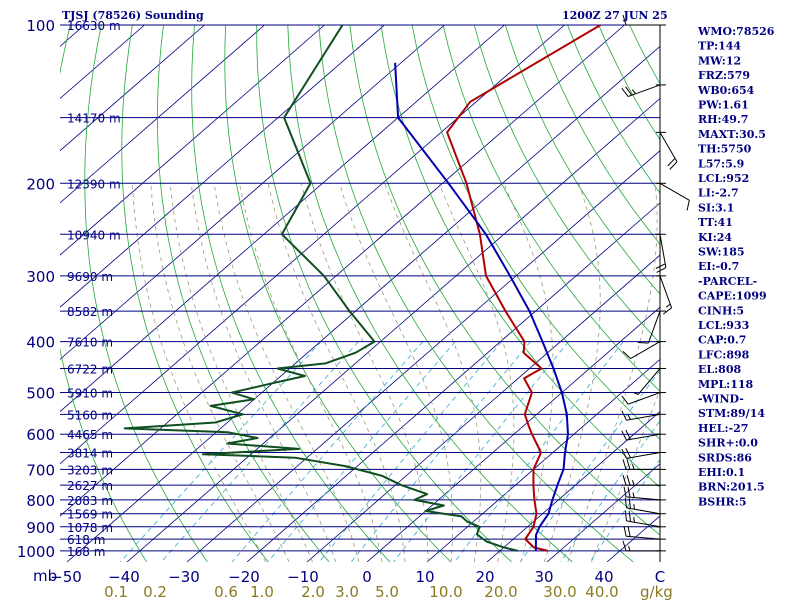  I want to click on index-item: STM:89/14, so click(731, 413).